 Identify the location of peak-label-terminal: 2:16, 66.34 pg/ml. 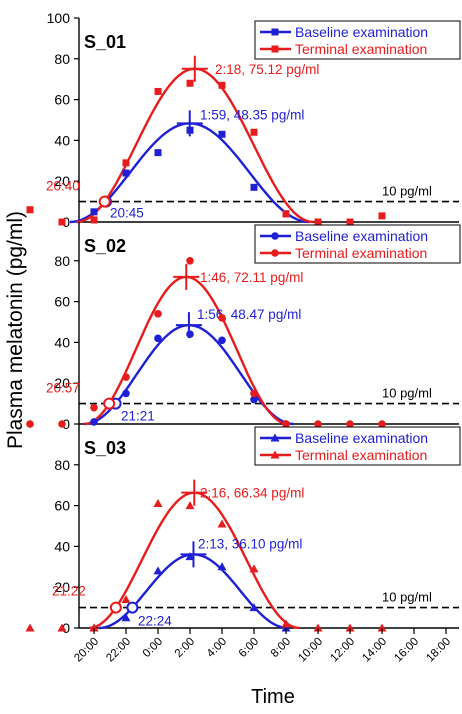
(252, 493).